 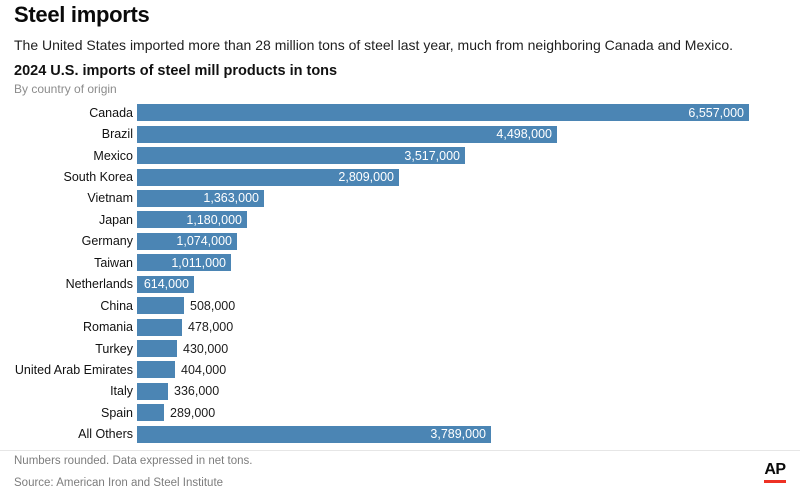 What do you see at coordinates (468, 370) in the screenshot?
I see `bar-track: 404,000` at bounding box center [468, 370].